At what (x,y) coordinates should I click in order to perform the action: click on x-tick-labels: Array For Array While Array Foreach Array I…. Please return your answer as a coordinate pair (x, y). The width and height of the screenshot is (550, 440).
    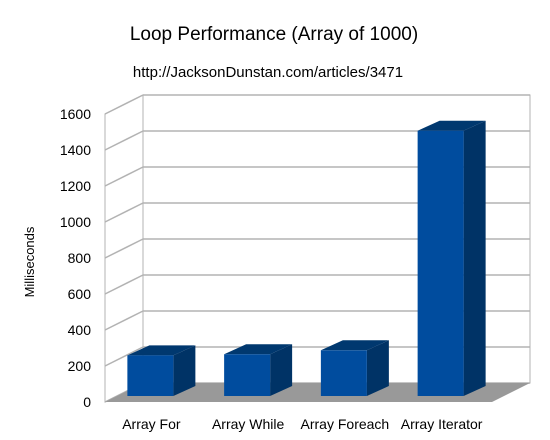
    Looking at the image, I should click on (302, 424).